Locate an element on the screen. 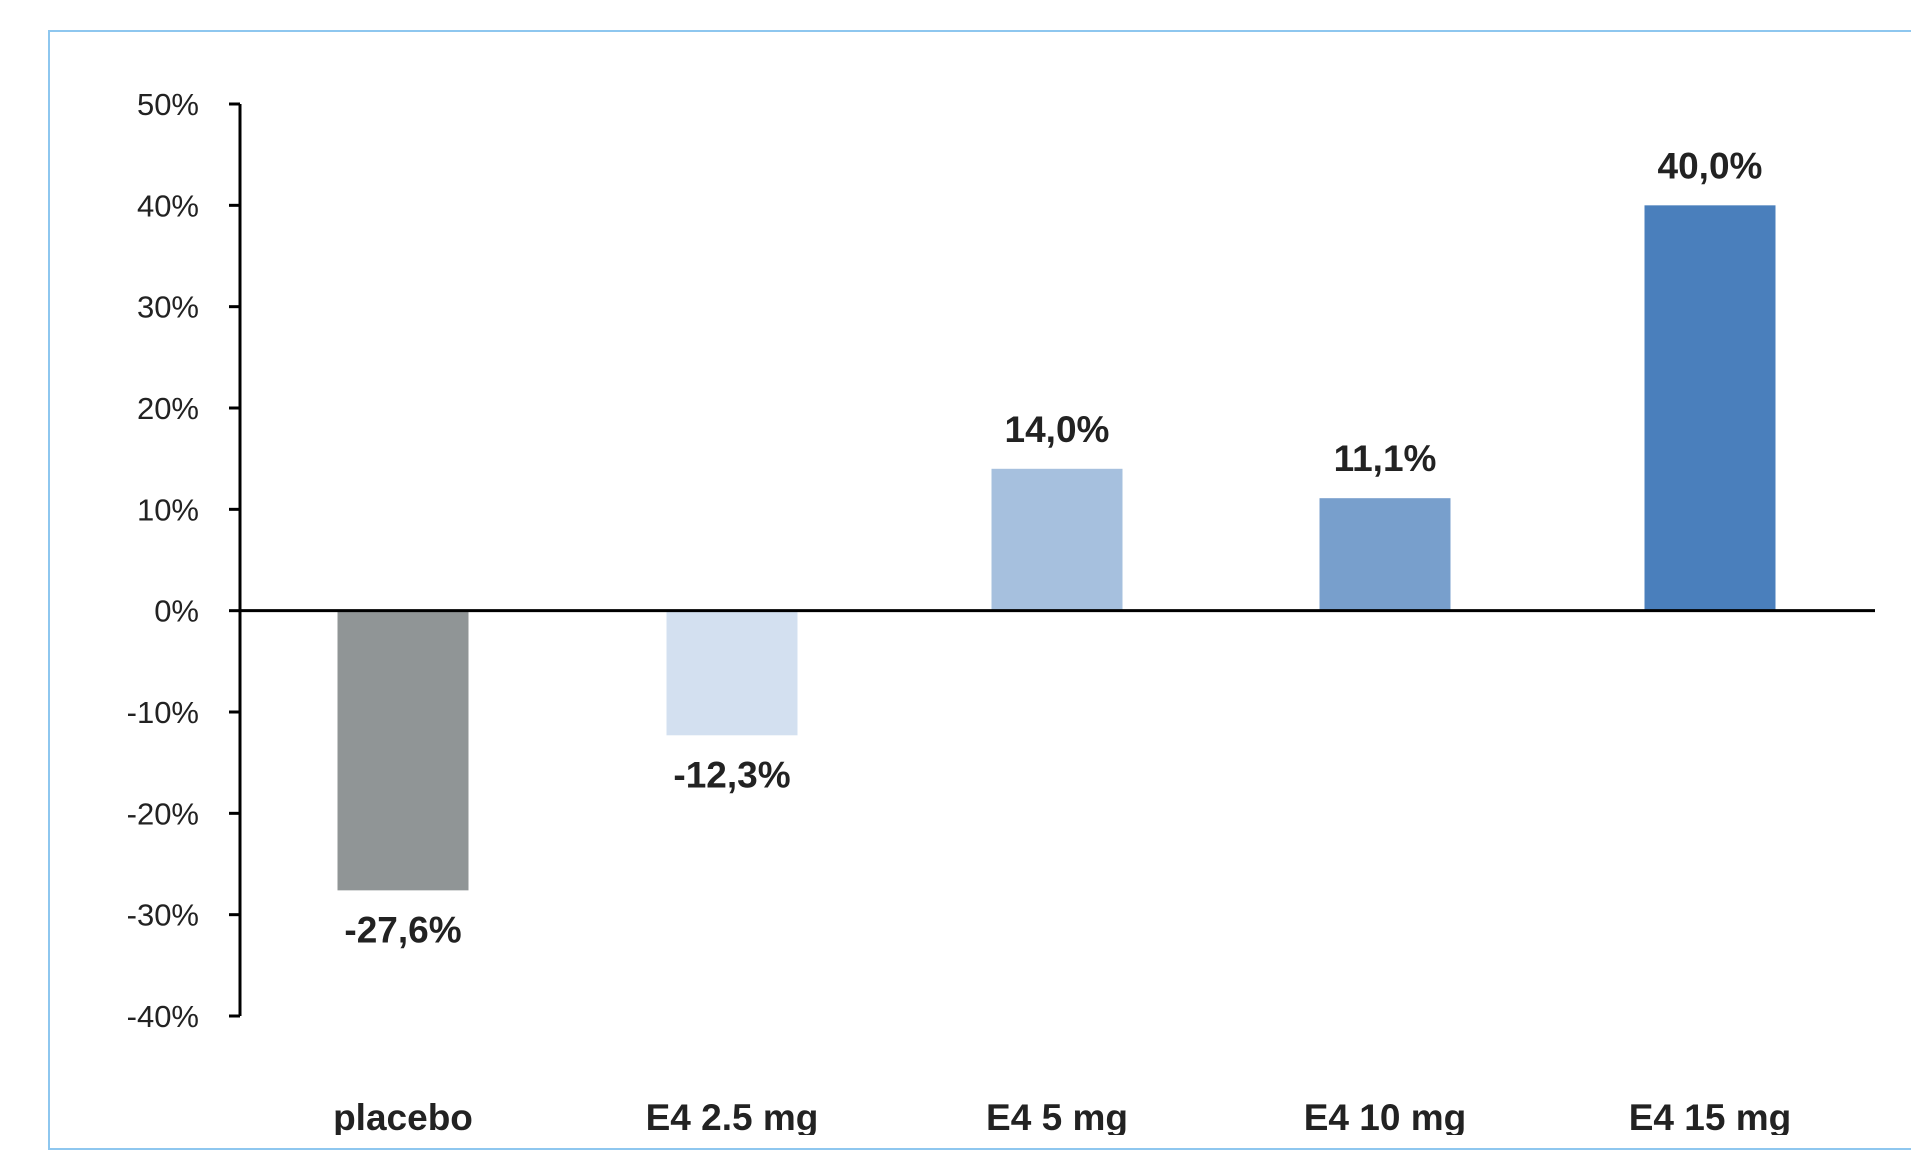 The width and height of the screenshot is (1911, 1150). y-tick-label: 10% is located at coordinates (168, 509).